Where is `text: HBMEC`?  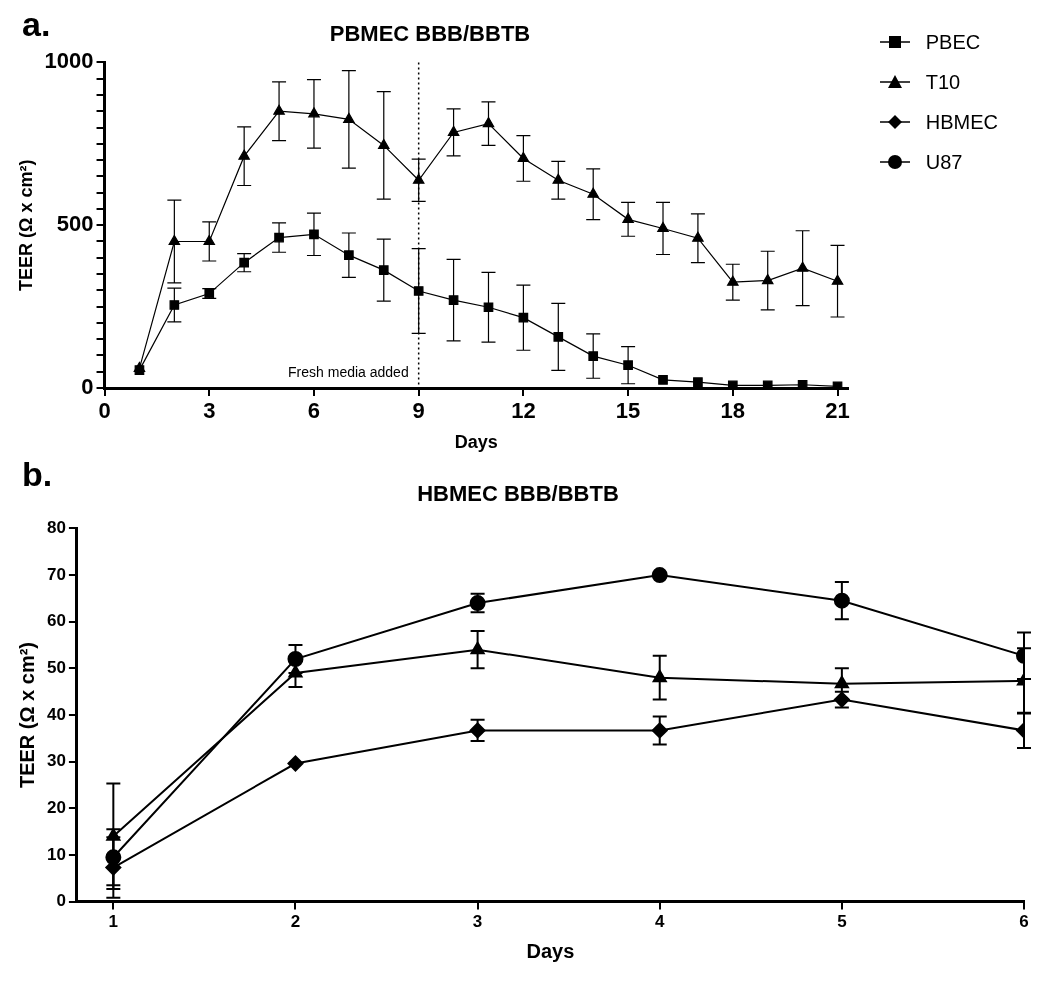
text: HBMEC is located at coordinates (961, 121).